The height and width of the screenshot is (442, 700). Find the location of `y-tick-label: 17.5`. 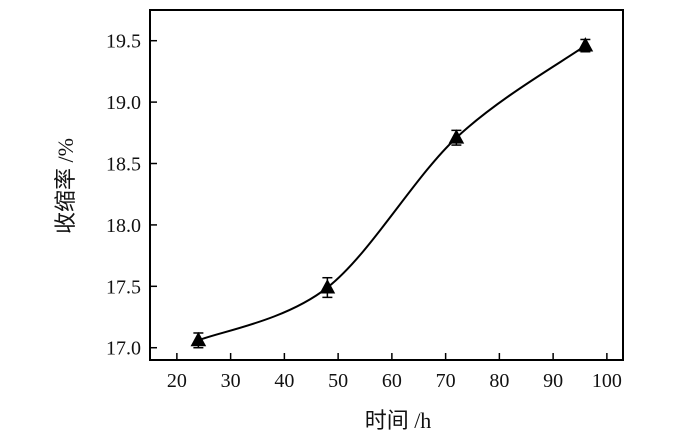

y-tick-label: 17.5 is located at coordinates (123, 287).